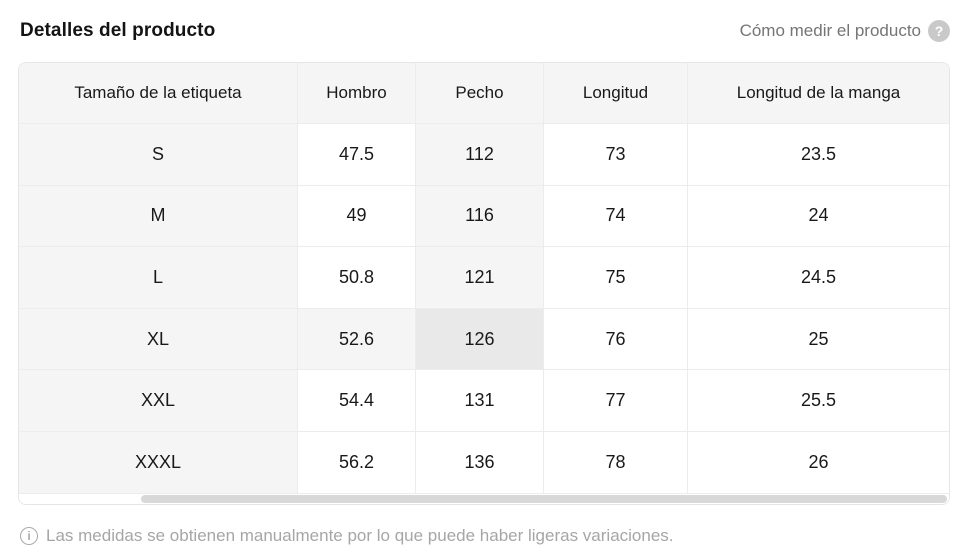 The width and height of the screenshot is (968, 558). What do you see at coordinates (616, 155) in the screenshot?
I see `measure-cell: 73` at bounding box center [616, 155].